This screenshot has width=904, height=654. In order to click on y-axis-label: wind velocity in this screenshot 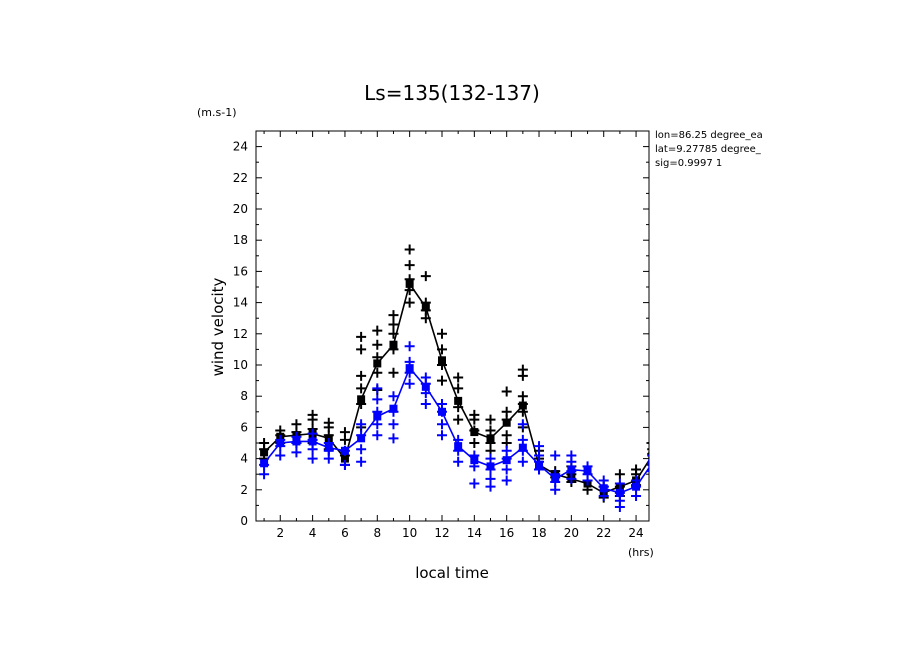, I will do `click(218, 326)`.